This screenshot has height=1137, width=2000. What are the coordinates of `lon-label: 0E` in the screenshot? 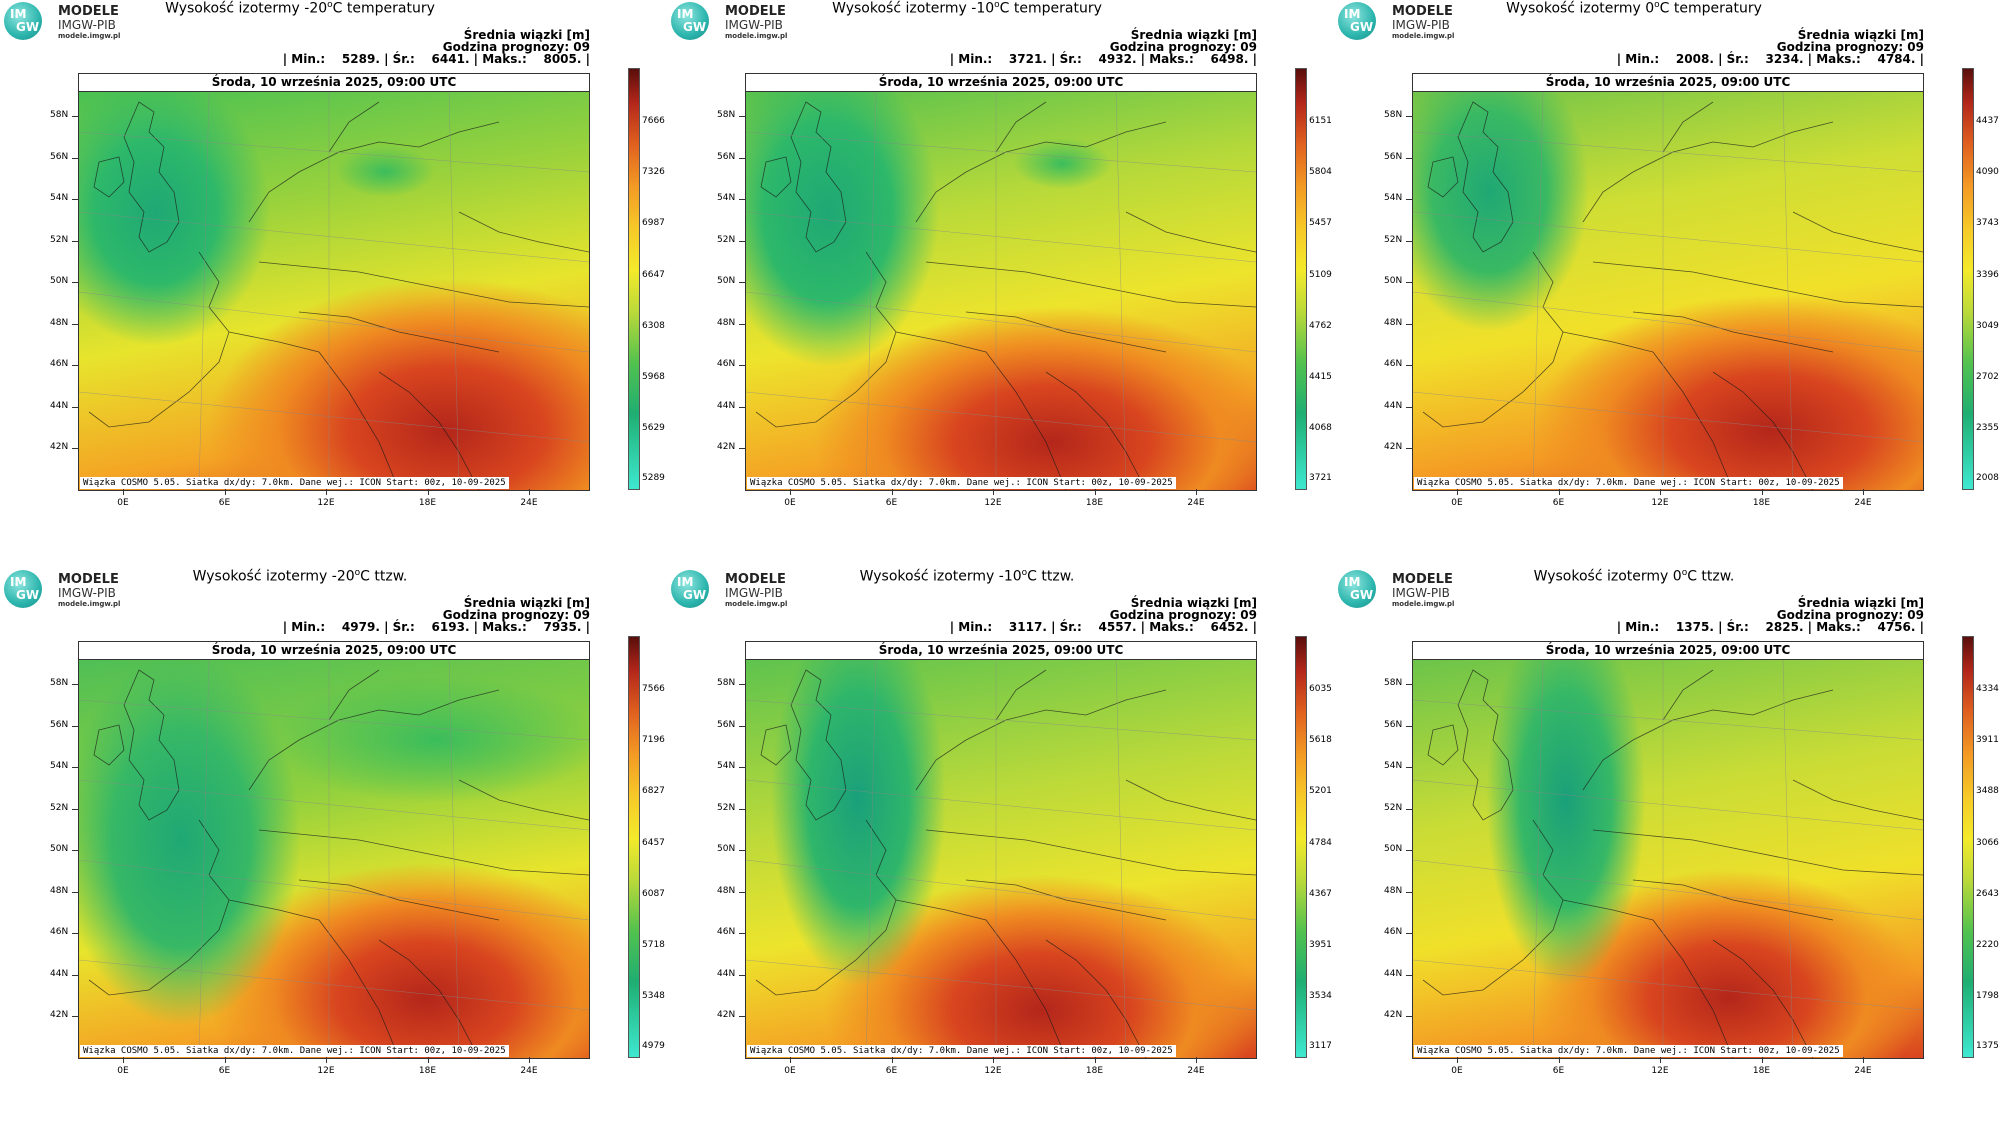 It's located at (1457, 503).